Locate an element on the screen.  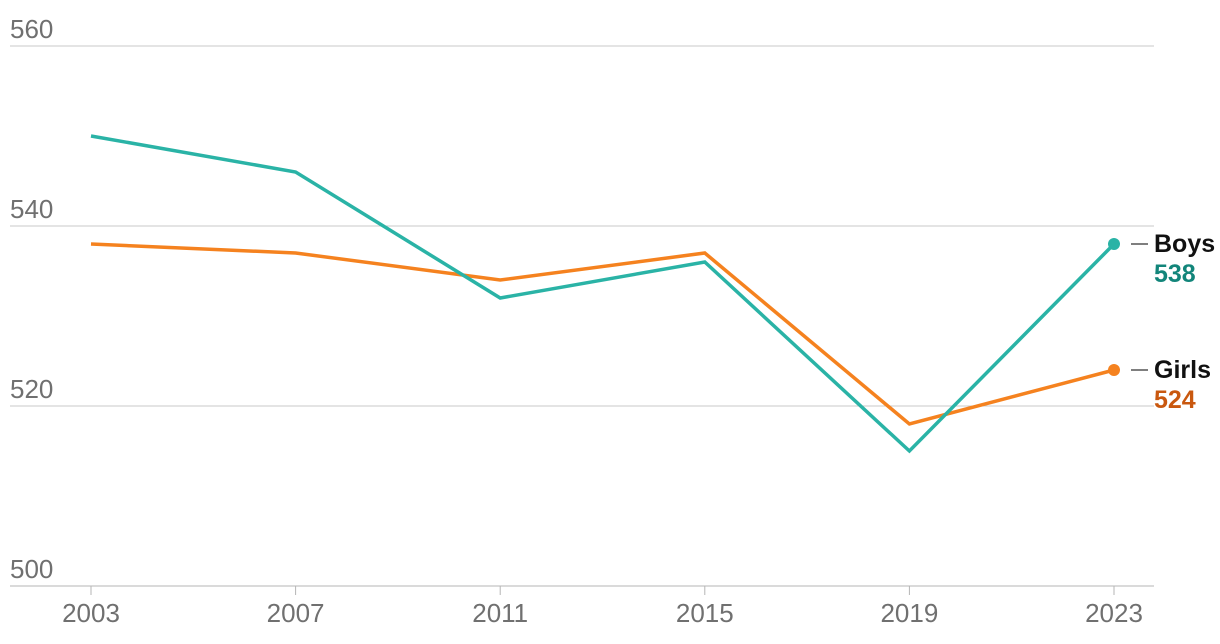
x-tick-label-2007: 2007 is located at coordinates (296, 613).